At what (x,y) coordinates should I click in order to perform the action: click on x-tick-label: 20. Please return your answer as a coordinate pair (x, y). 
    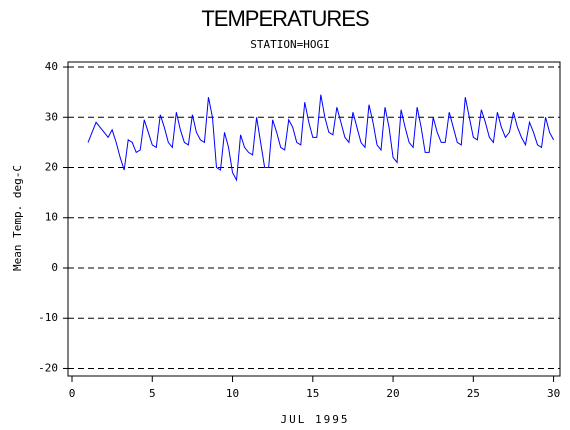
    Looking at the image, I should click on (392, 393).